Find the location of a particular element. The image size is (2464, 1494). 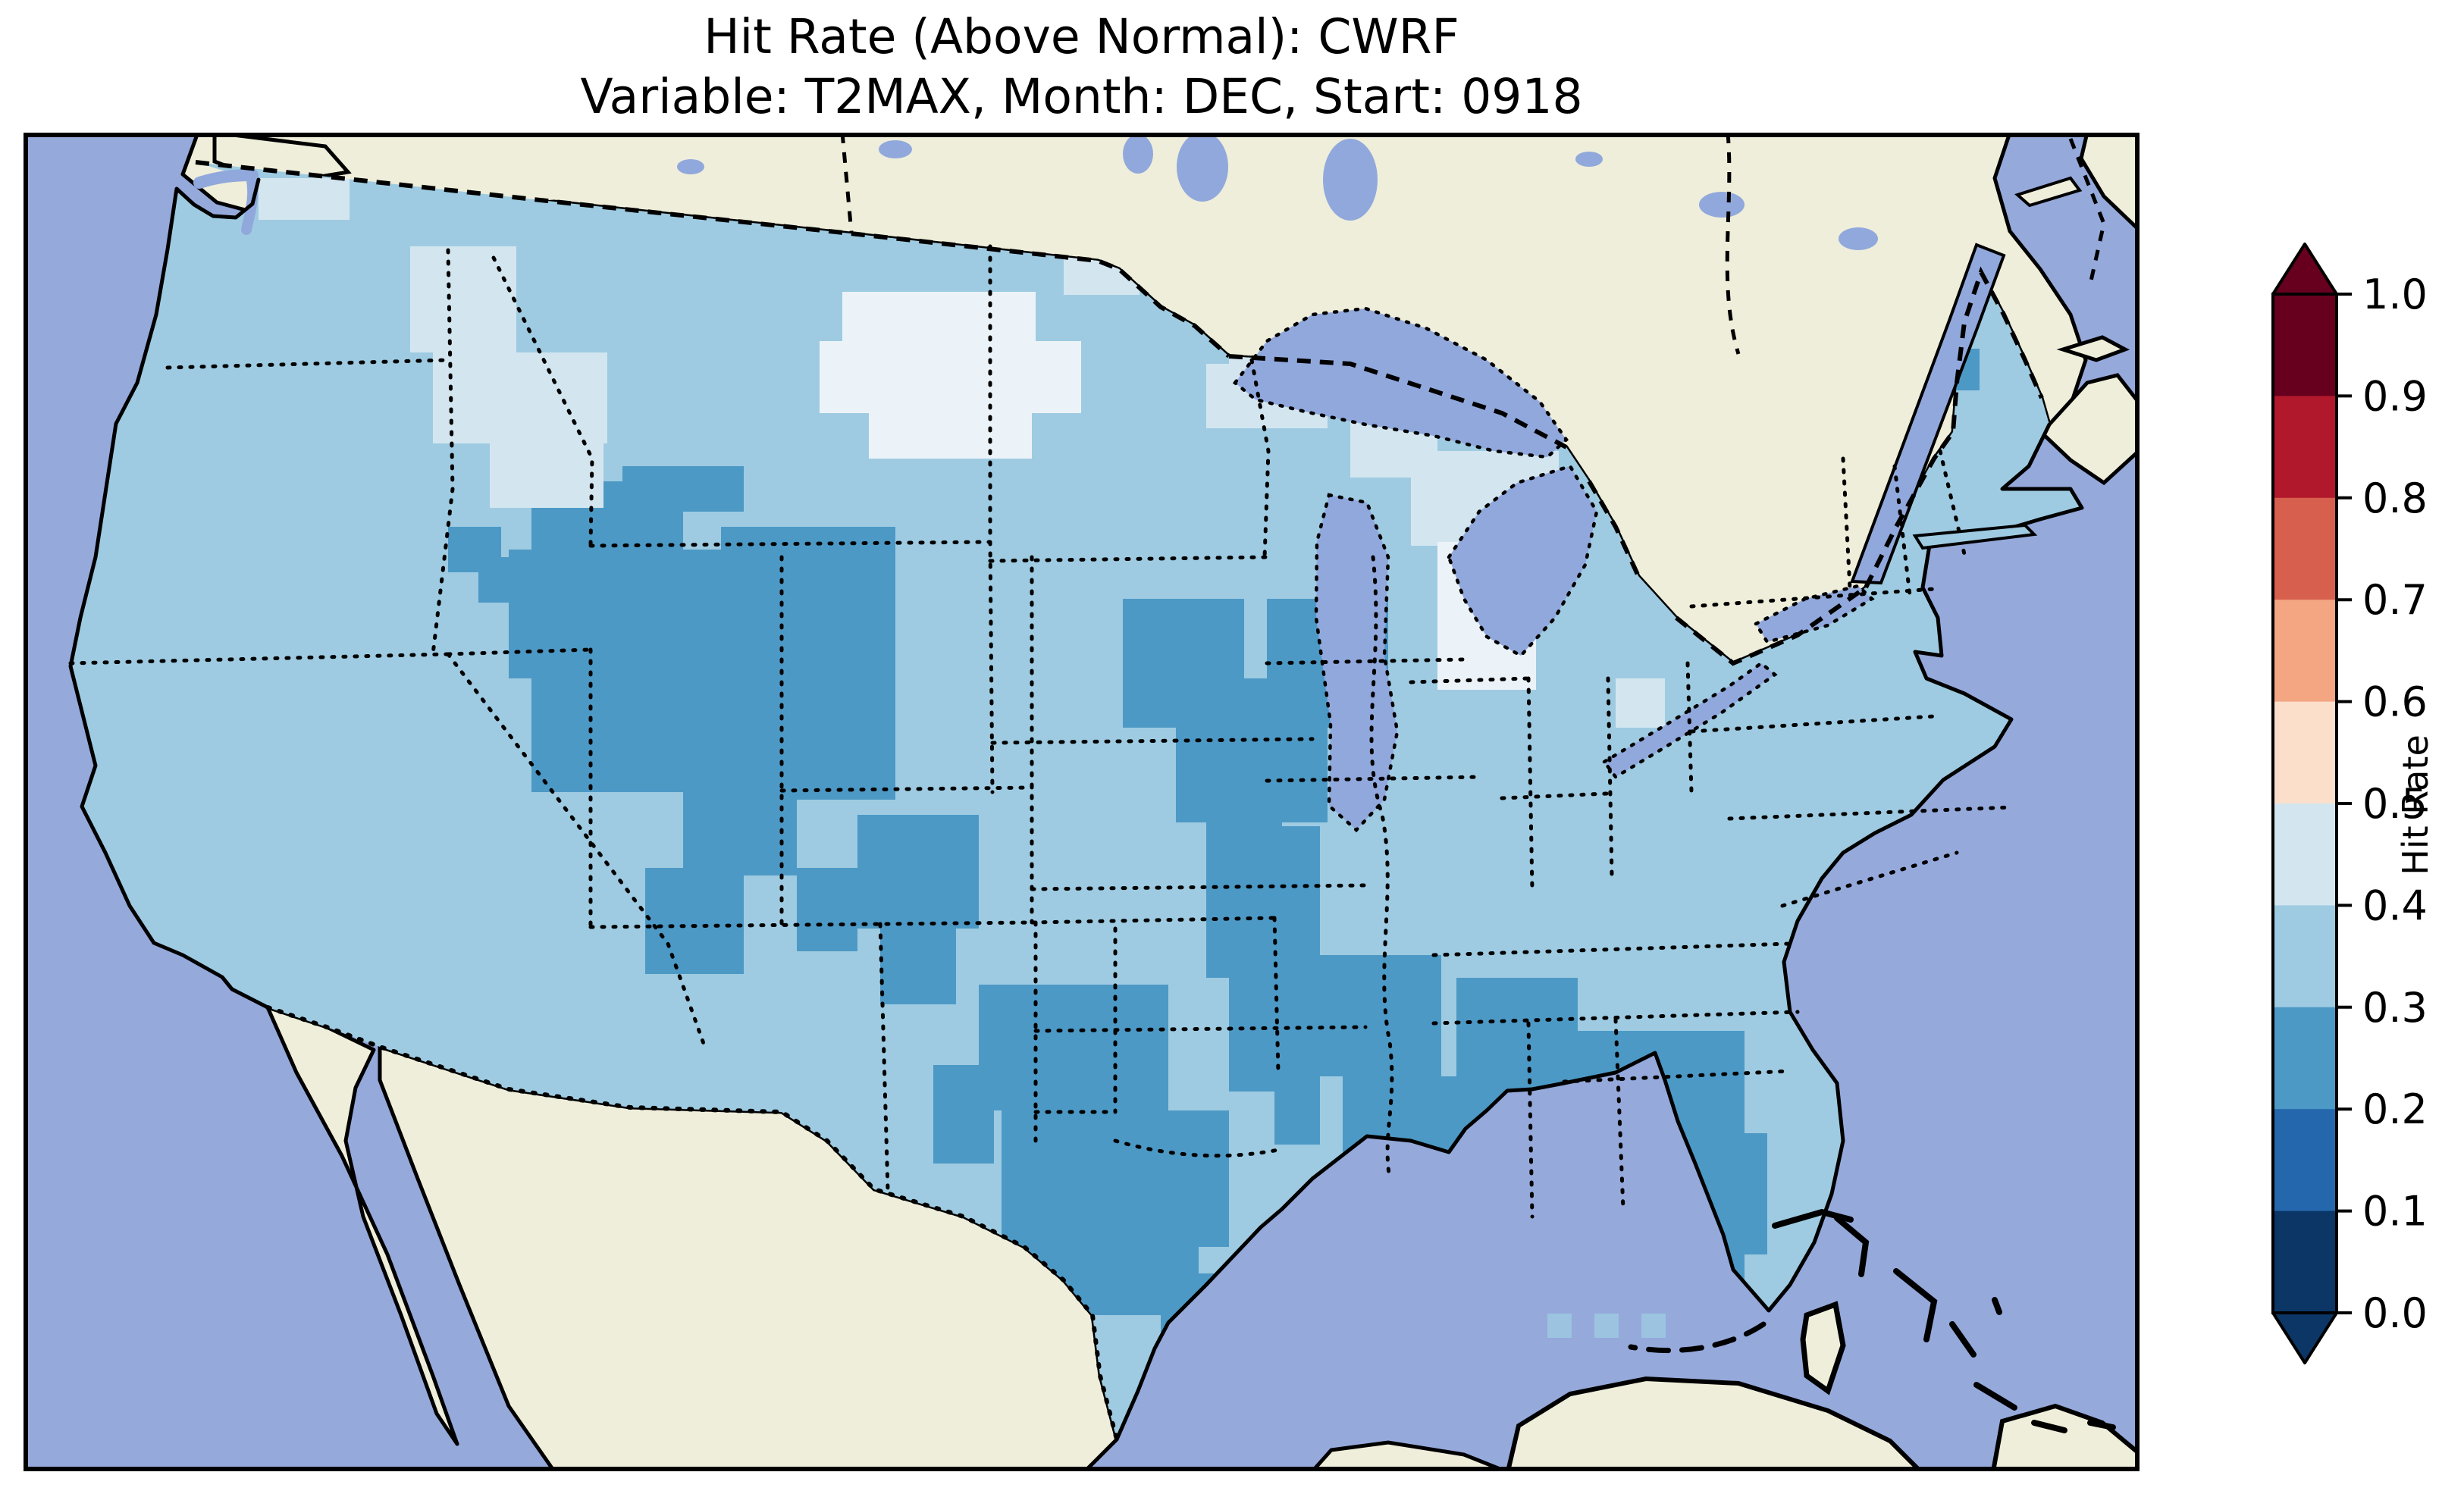

colorbar-tick-label: 0.9 is located at coordinates (2395, 396).